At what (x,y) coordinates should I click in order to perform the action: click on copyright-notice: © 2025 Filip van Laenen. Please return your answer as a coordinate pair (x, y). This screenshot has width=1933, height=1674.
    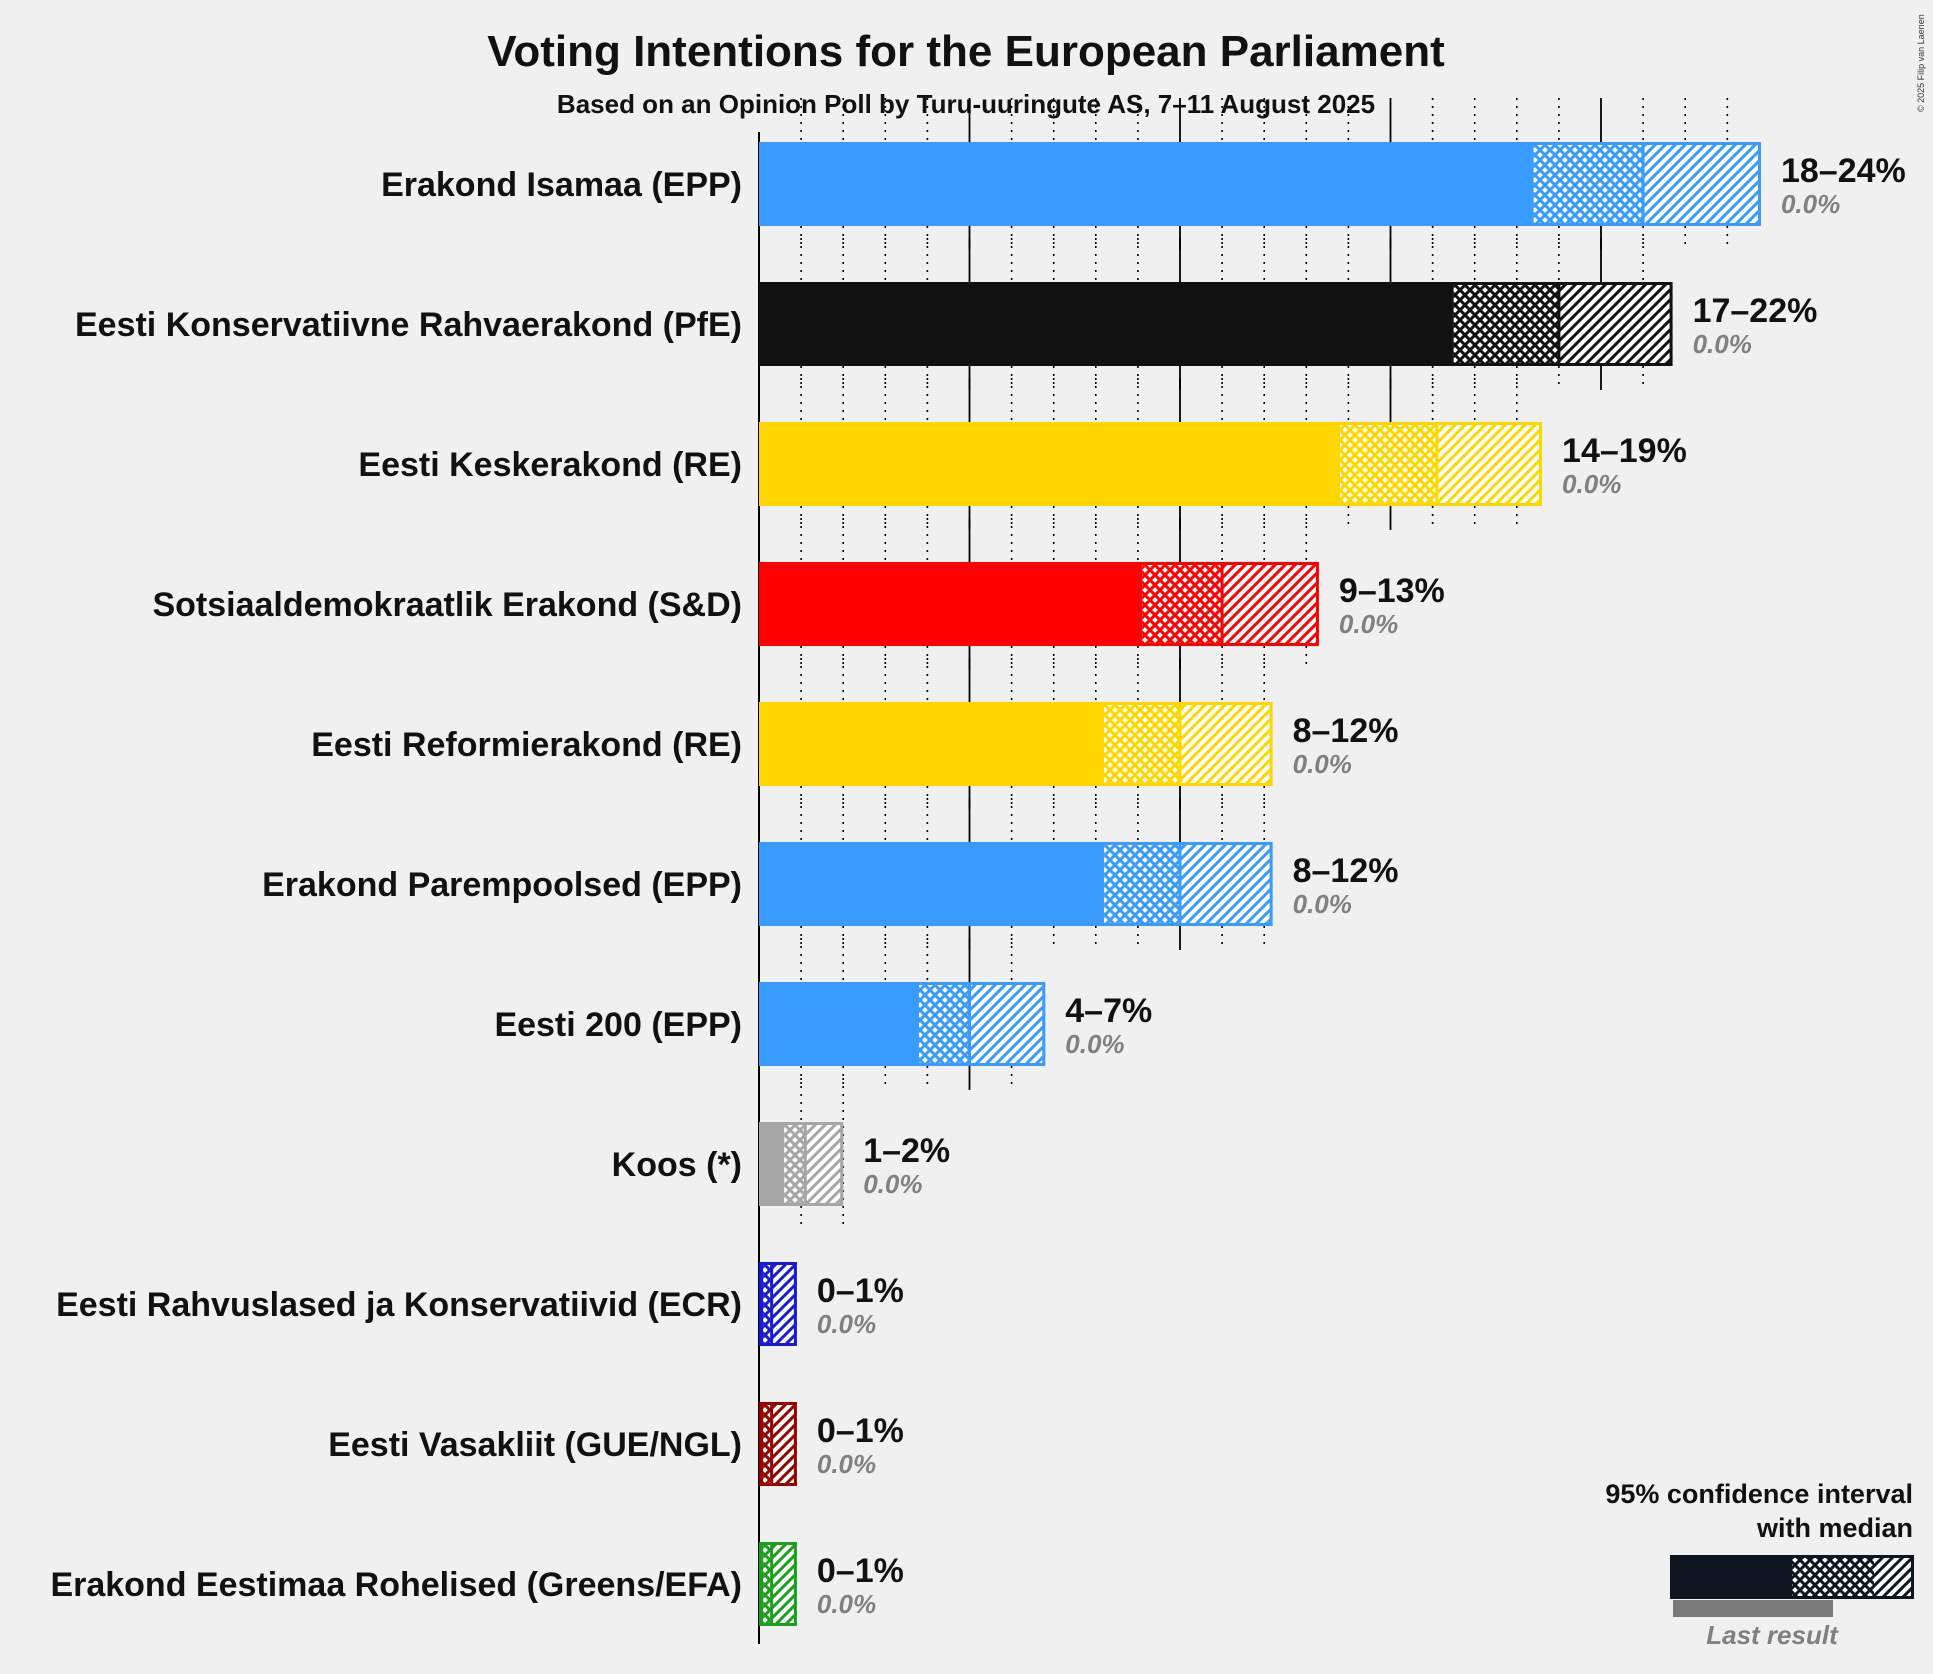
    Looking at the image, I should click on (1921, 63).